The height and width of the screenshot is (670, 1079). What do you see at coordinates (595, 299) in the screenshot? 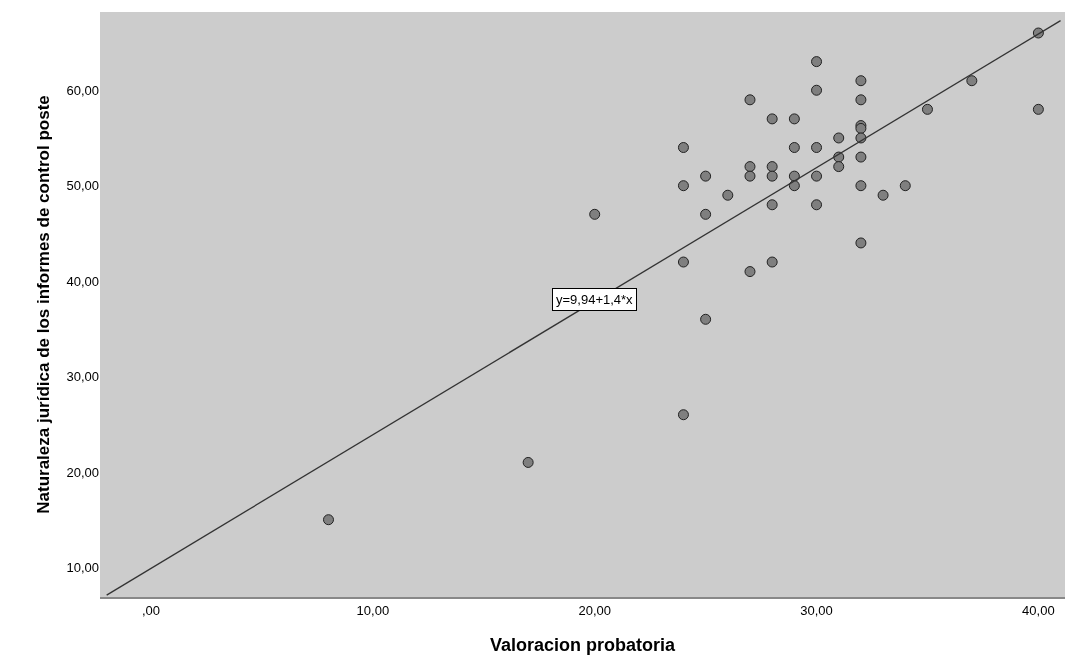
I see `annotation: y=9,94+1,4*x` at bounding box center [595, 299].